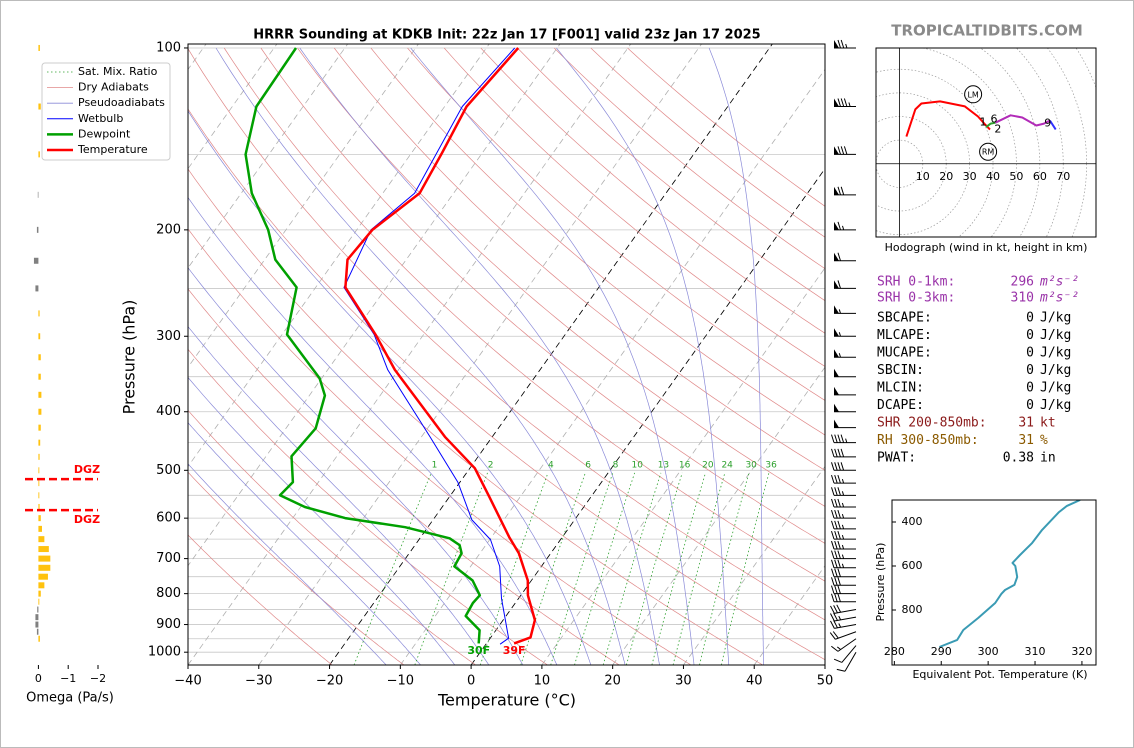  What do you see at coordinates (993, 119) in the screenshot?
I see `height-label: 6` at bounding box center [993, 119].